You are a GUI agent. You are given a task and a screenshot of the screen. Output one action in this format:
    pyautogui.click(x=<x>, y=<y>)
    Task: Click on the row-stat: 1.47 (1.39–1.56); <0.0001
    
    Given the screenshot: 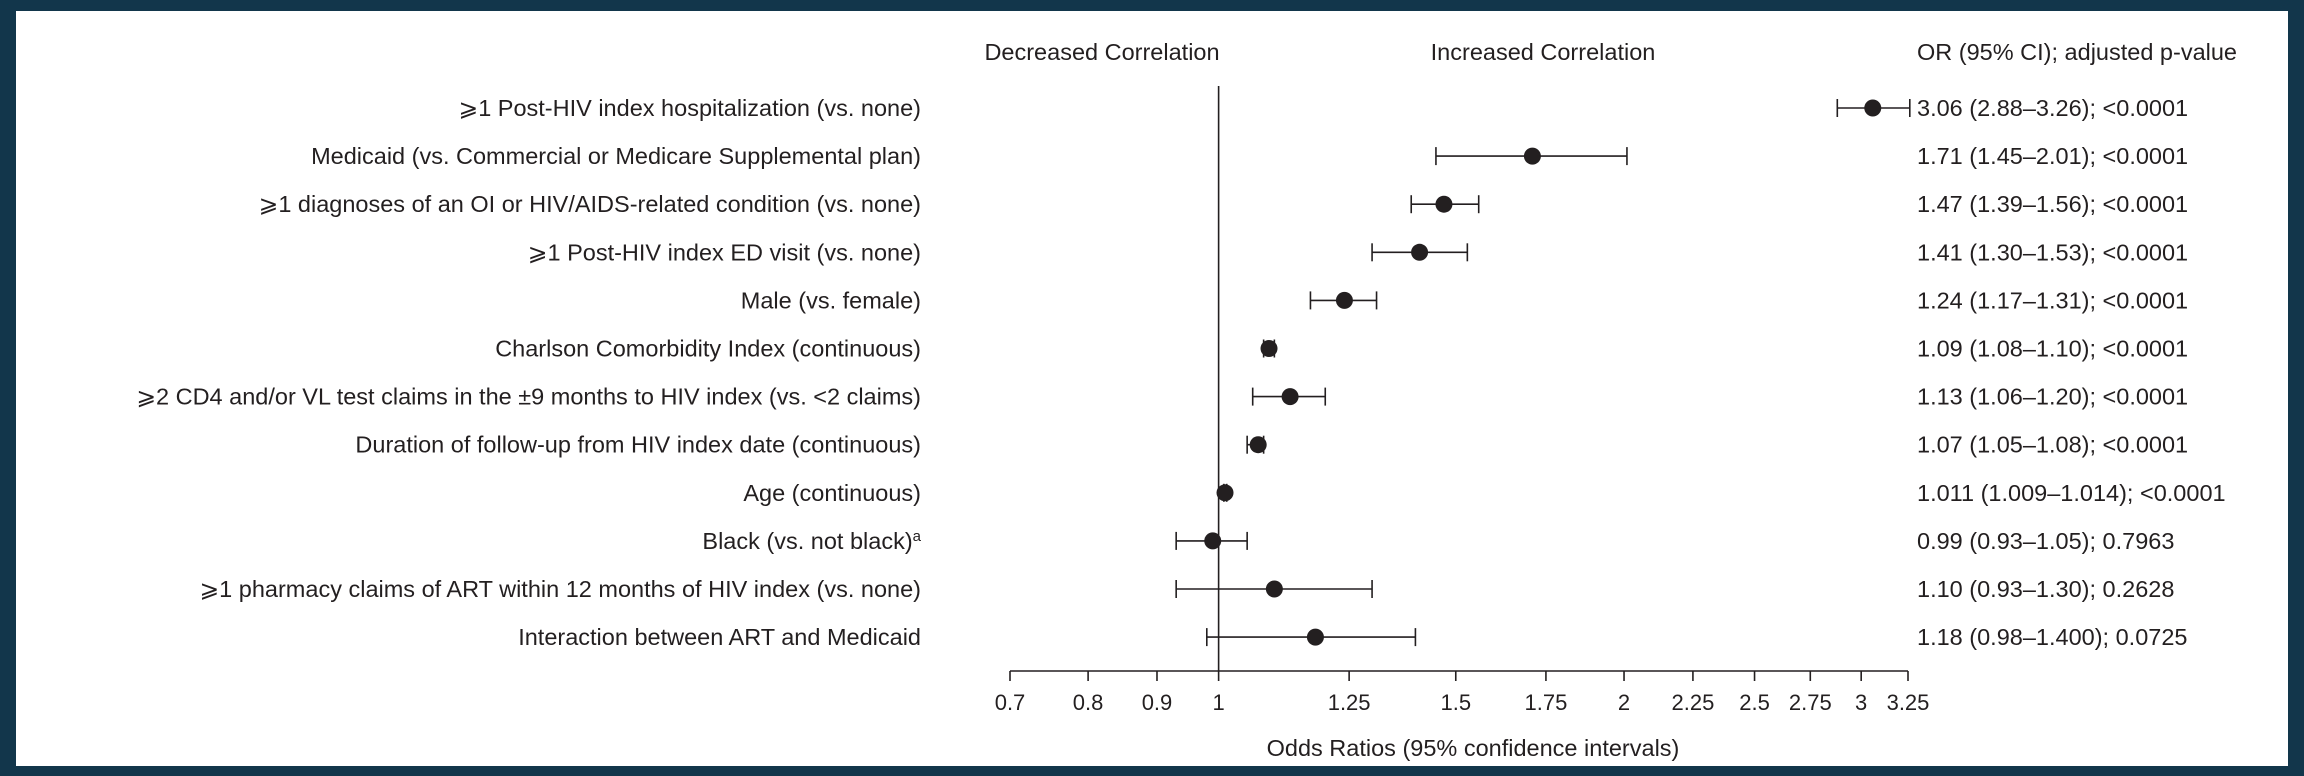 What is the action you would take?
    pyautogui.click(x=2052, y=204)
    